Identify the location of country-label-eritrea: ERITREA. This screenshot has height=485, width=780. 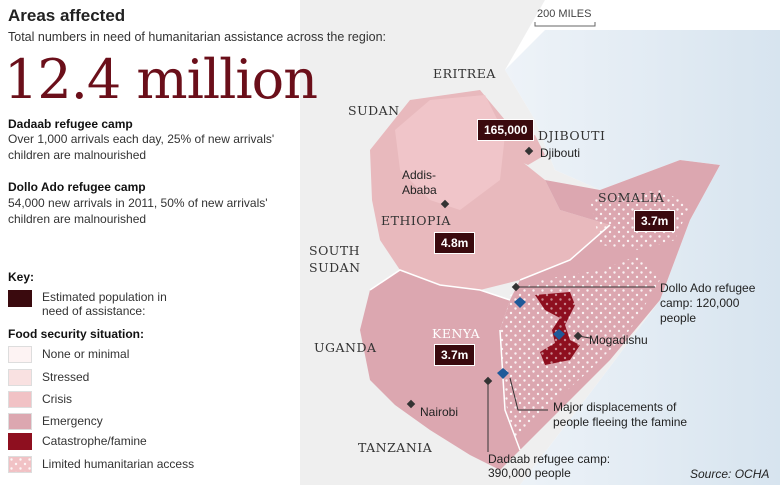
(464, 73).